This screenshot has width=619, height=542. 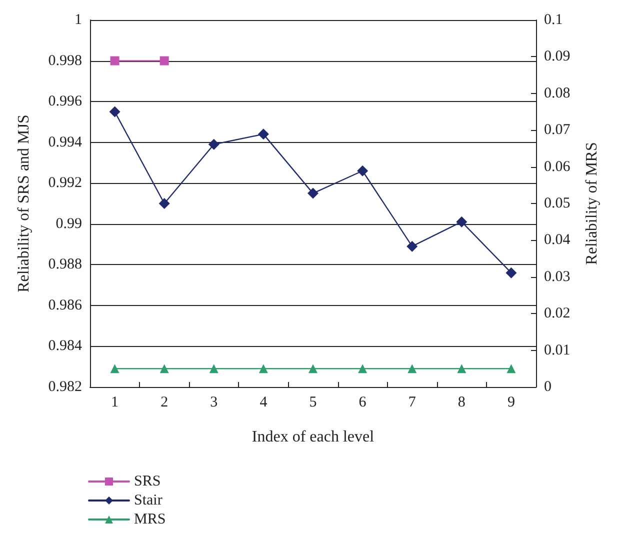 What do you see at coordinates (557, 204) in the screenshot?
I see `y2-tick-label: 0.05` at bounding box center [557, 204].